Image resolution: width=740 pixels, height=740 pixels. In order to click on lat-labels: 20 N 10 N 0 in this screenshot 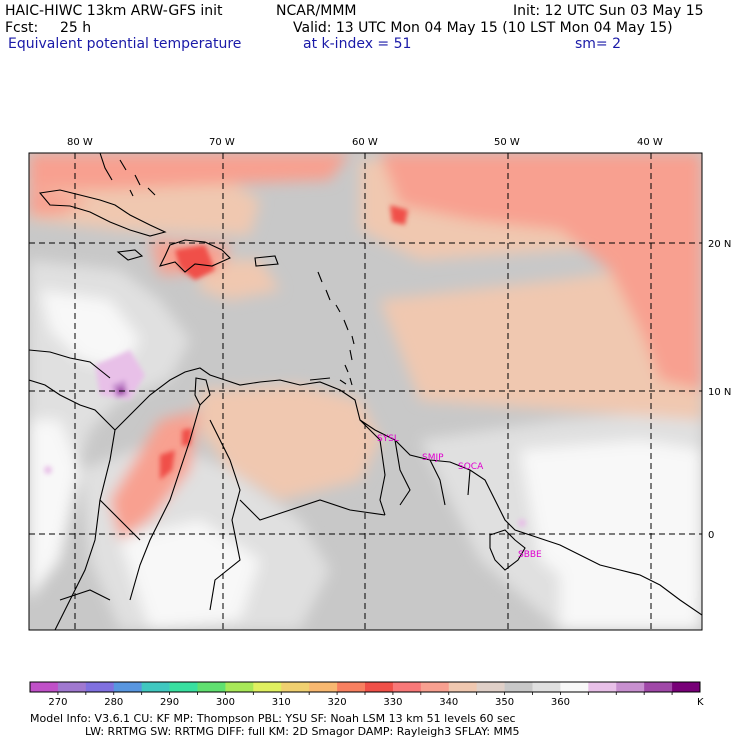, I will do `click(719, 390)`.